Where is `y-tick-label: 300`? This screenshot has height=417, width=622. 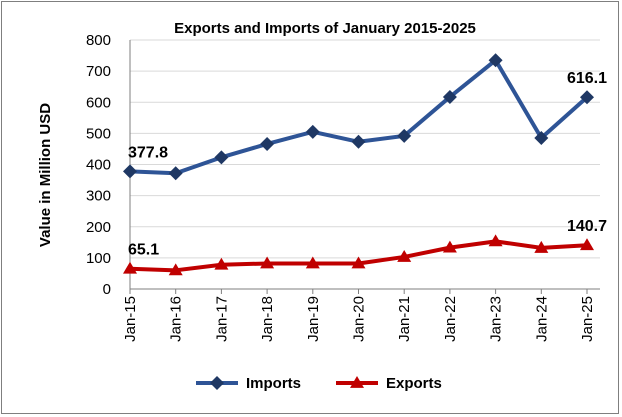
y-tick-label: 300 is located at coordinates (98, 196).